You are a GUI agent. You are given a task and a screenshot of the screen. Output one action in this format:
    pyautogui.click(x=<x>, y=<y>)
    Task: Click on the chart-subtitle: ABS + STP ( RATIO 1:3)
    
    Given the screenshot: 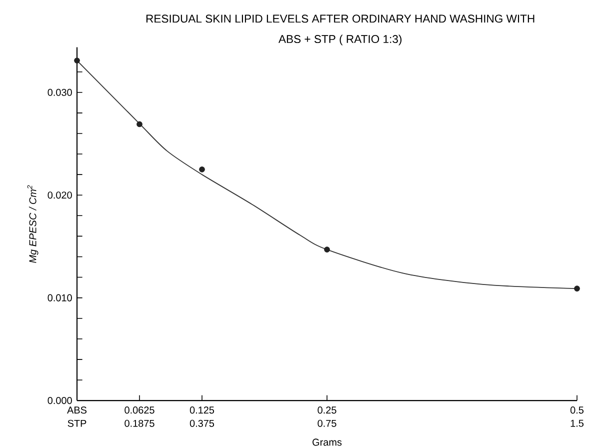 What is the action you would take?
    pyautogui.click(x=340, y=40)
    